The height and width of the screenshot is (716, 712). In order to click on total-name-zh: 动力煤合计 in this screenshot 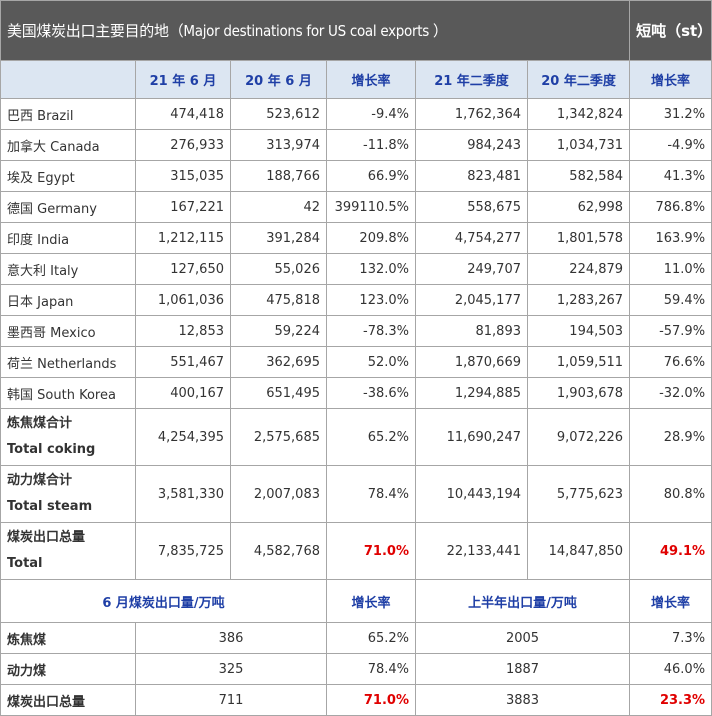, I will do `click(40, 480)`.